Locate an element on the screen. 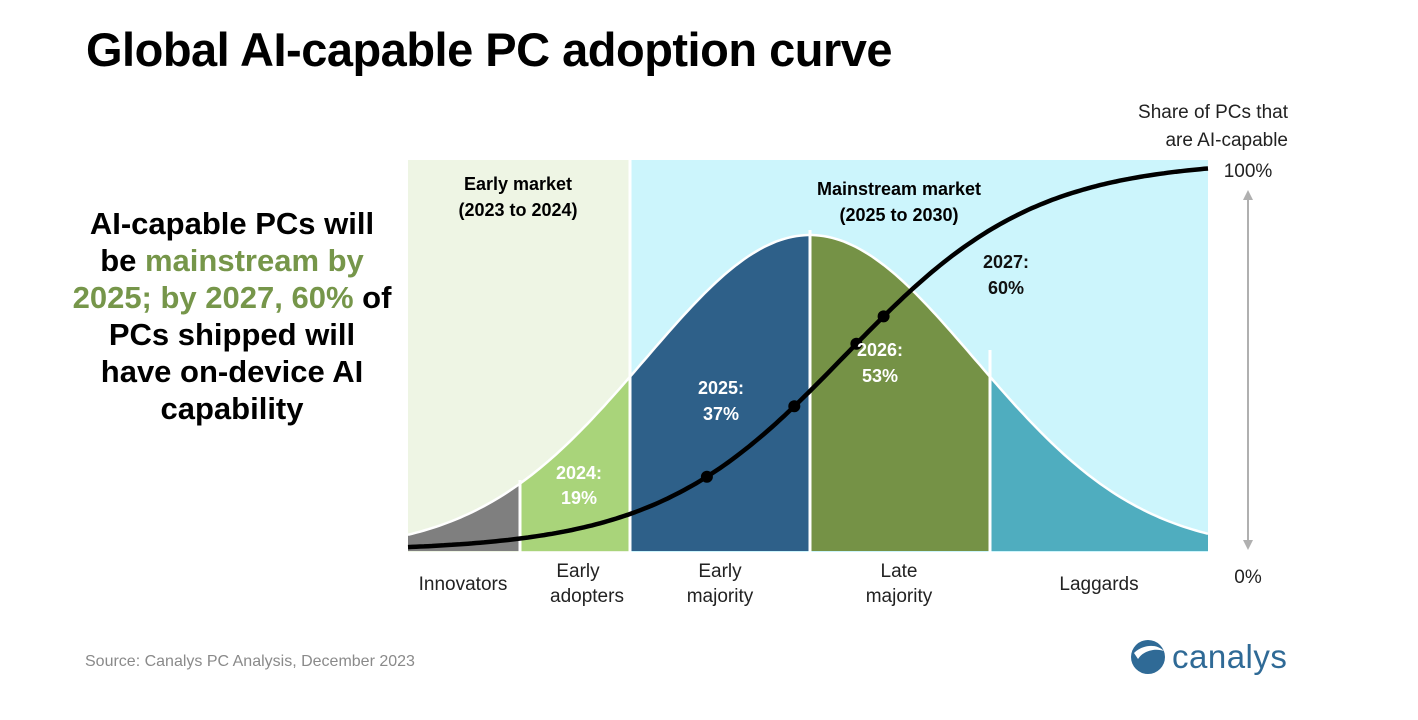 The image size is (1418, 720). mainstream-market-period: (2025 to 2030) is located at coordinates (898, 215).